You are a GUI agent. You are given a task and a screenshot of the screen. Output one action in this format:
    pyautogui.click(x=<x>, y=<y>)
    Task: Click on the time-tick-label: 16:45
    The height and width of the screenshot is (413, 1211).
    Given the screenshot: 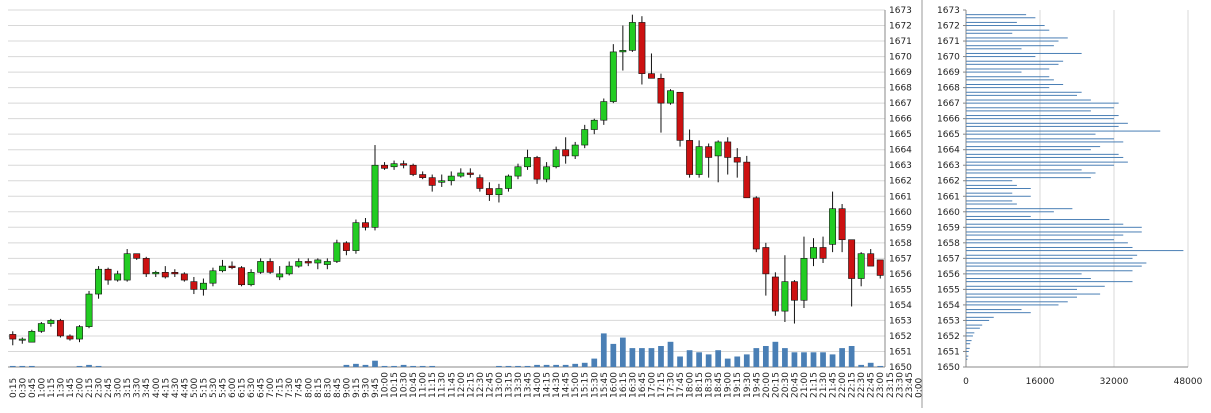 What is the action you would take?
    pyautogui.click(x=643, y=385)
    